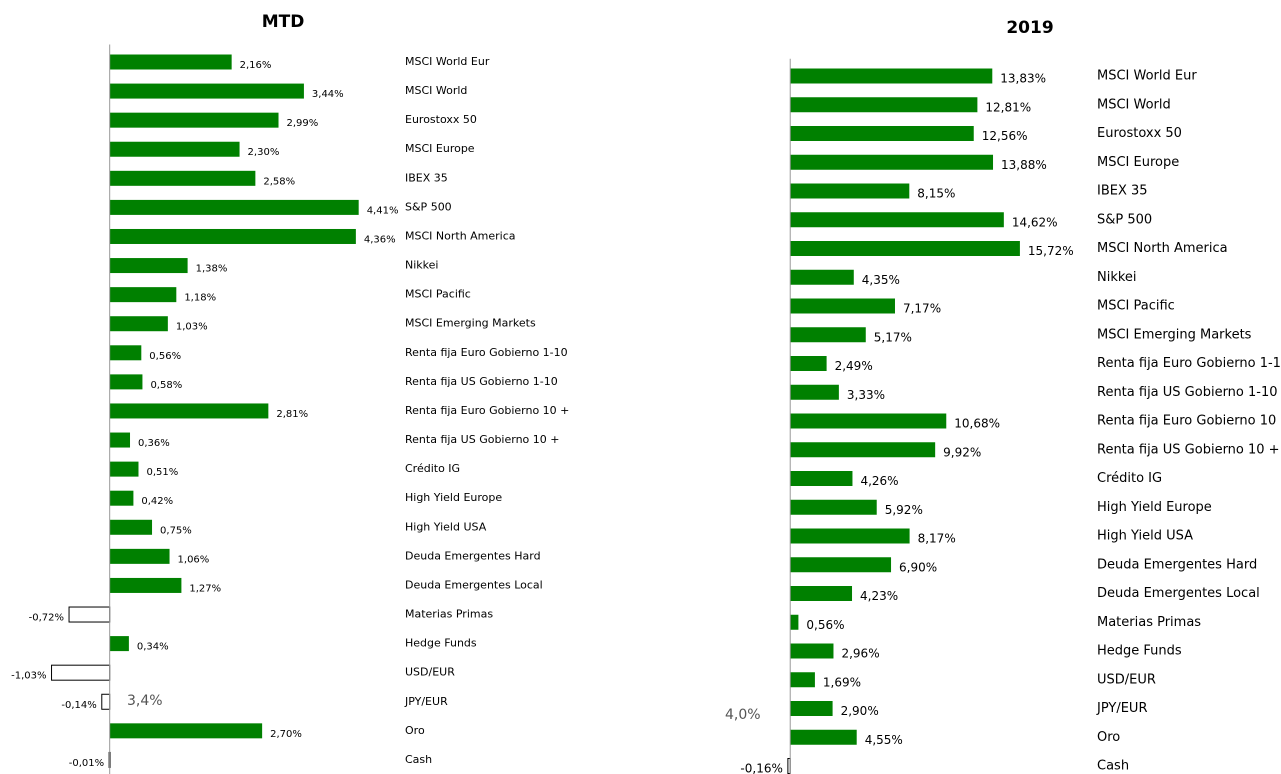 The width and height of the screenshot is (1281, 774). I want to click on value-label: -1,03%, so click(28, 676).